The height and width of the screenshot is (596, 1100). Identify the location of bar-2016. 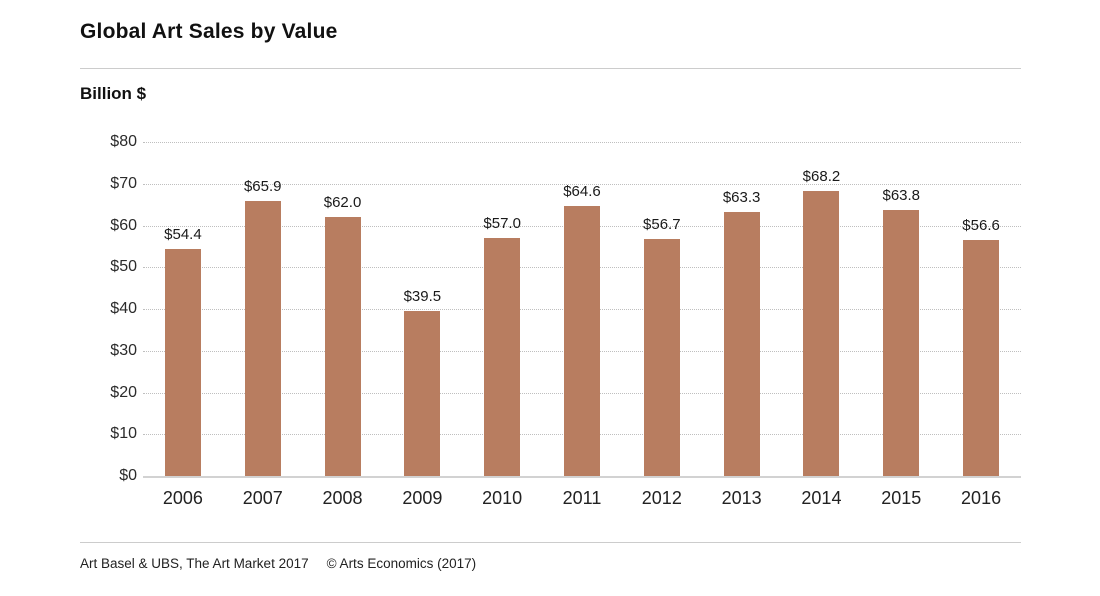
(981, 357).